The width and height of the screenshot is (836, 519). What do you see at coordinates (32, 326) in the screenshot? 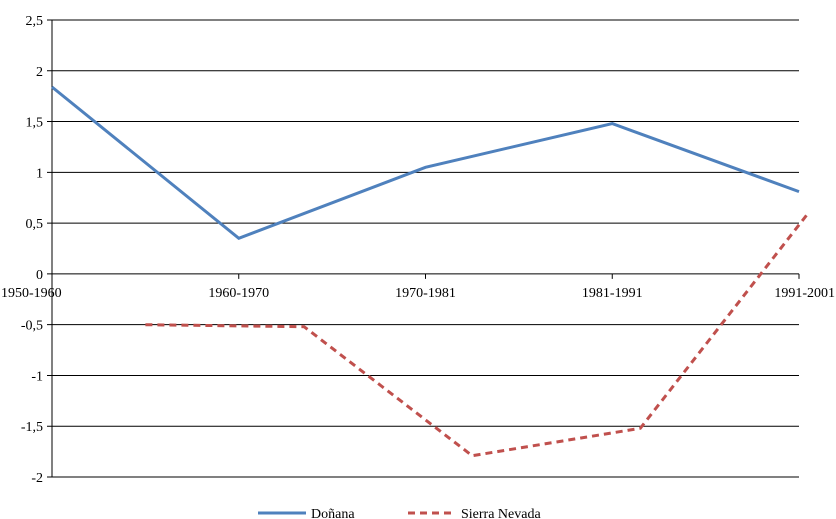
I see `y-tick-label: -0,5` at bounding box center [32, 326].